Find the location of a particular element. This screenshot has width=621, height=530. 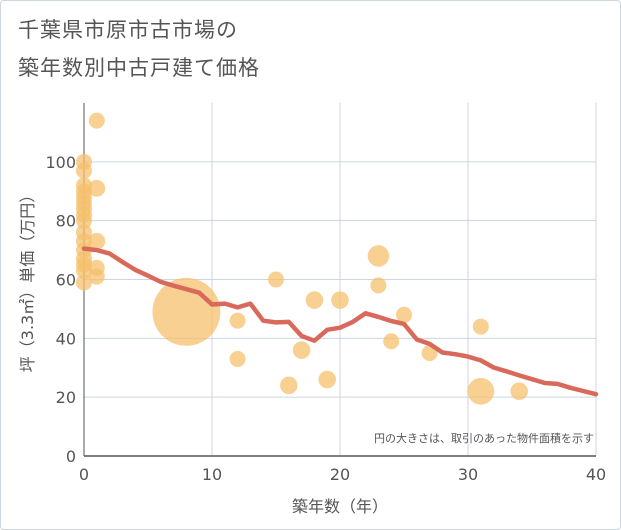

y-tick-label: 0 is located at coordinates (71, 456).